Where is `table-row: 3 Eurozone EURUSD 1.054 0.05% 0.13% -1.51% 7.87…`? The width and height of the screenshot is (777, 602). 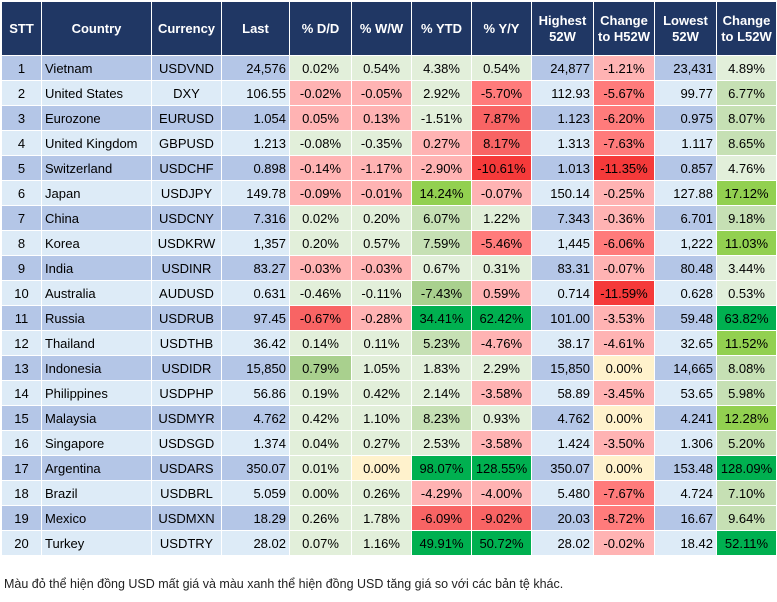
table-row: 3 Eurozone EURUSD 1.054 0.05% 0.13% -1.51% 7.87… is located at coordinates (389, 118).